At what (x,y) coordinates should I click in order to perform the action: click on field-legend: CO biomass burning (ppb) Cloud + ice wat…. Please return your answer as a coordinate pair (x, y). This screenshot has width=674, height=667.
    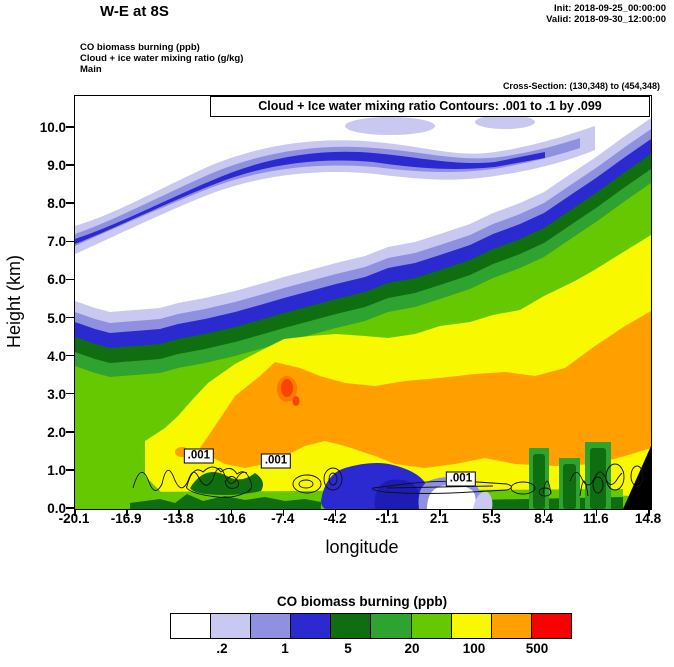
    Looking at the image, I should click on (161, 58).